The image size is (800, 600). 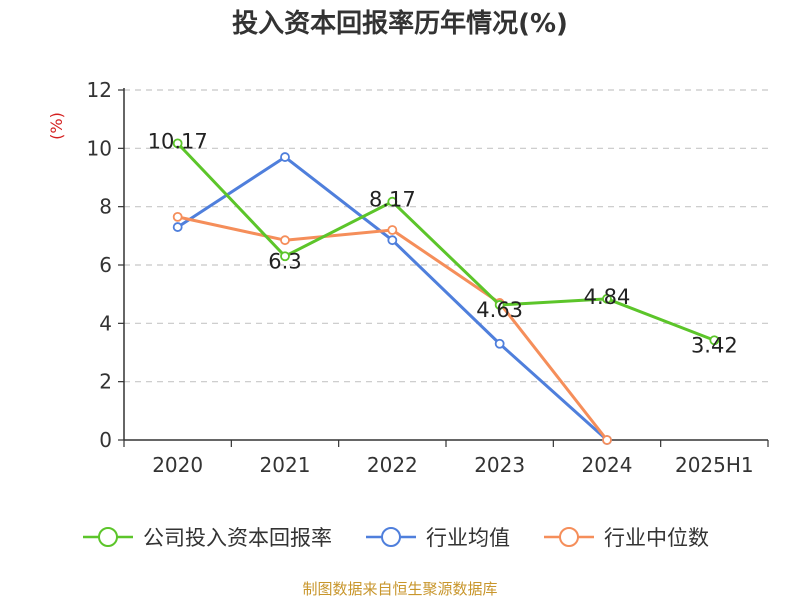 I want to click on legend: 公司投入资本回报率 行业均值 行业中位数, so click(x=396, y=538).